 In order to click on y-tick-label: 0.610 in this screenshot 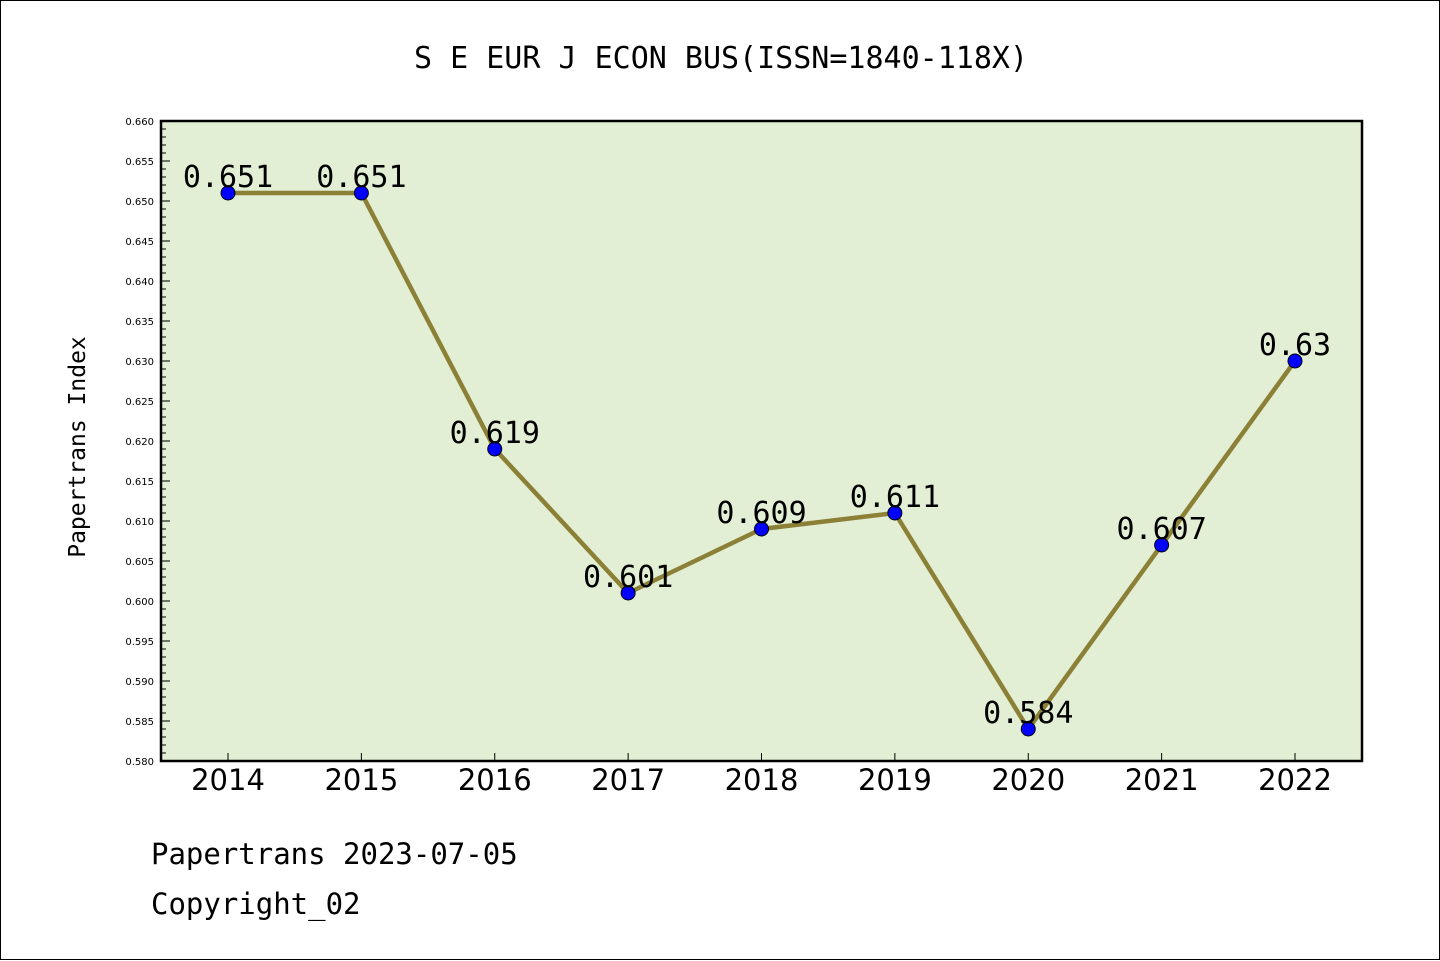, I will do `click(139, 522)`.